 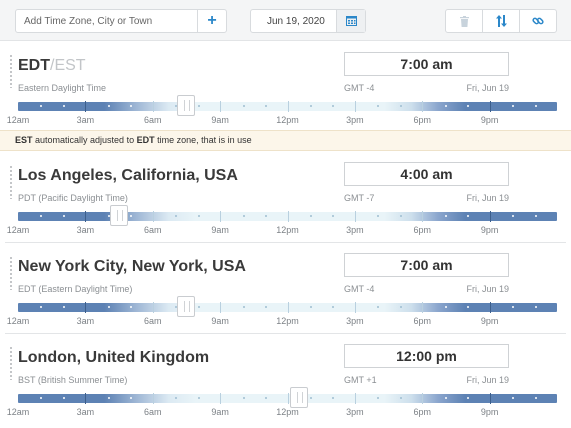 What do you see at coordinates (62, 88) in the screenshot?
I see `zone-subtitle: Eastern Daylight Time` at bounding box center [62, 88].